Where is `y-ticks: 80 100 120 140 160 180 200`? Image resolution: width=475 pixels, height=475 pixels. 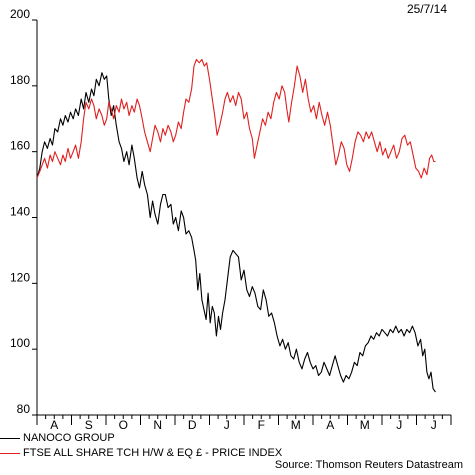
y-ticks: 80 100 120 140 160 180 200 is located at coordinates (23, 211).